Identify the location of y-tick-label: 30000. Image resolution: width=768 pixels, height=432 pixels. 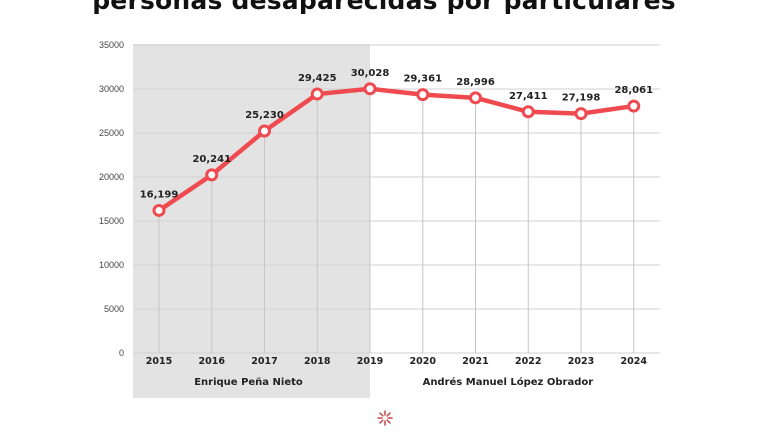
(111, 89).